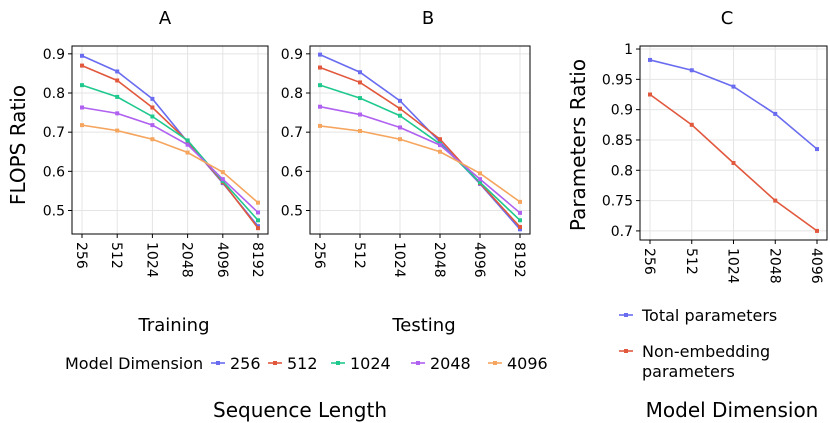  I want to click on legend-item-2048: 2048, so click(441, 363).